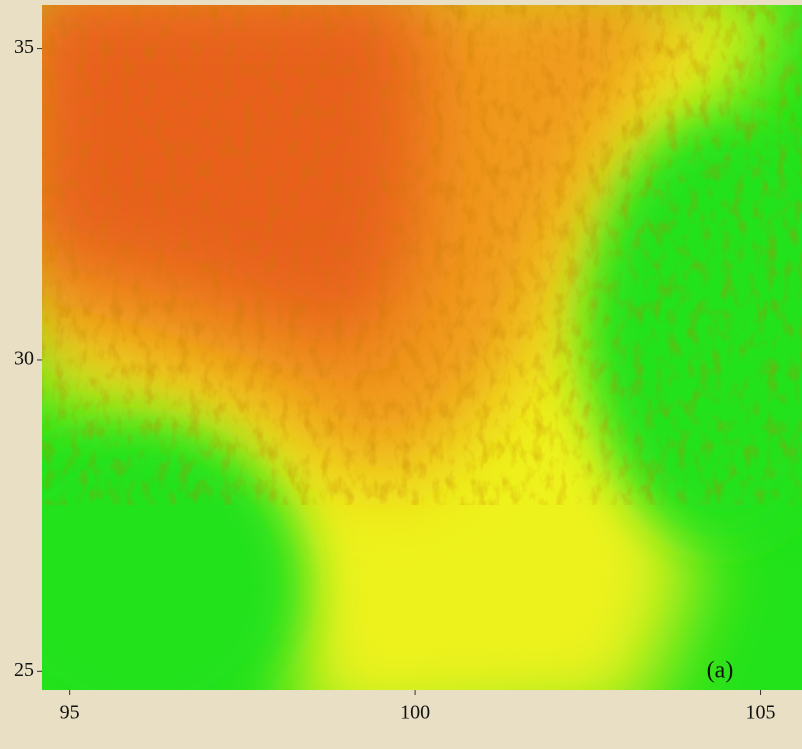  What do you see at coordinates (720, 671) in the screenshot?
I see `panel-label: (a)` at bounding box center [720, 671].